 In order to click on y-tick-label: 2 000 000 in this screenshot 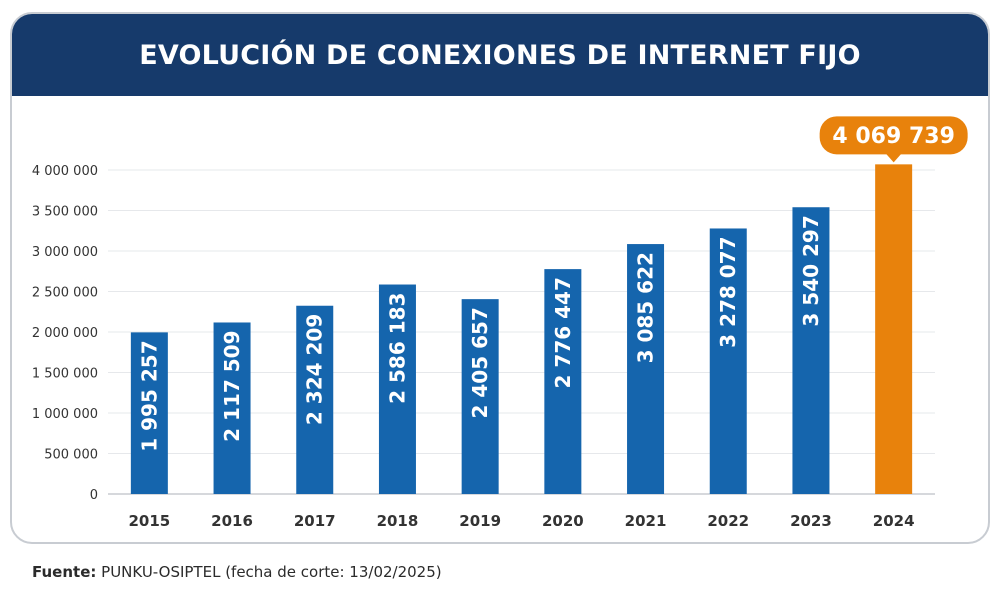, I will do `click(65, 333)`.